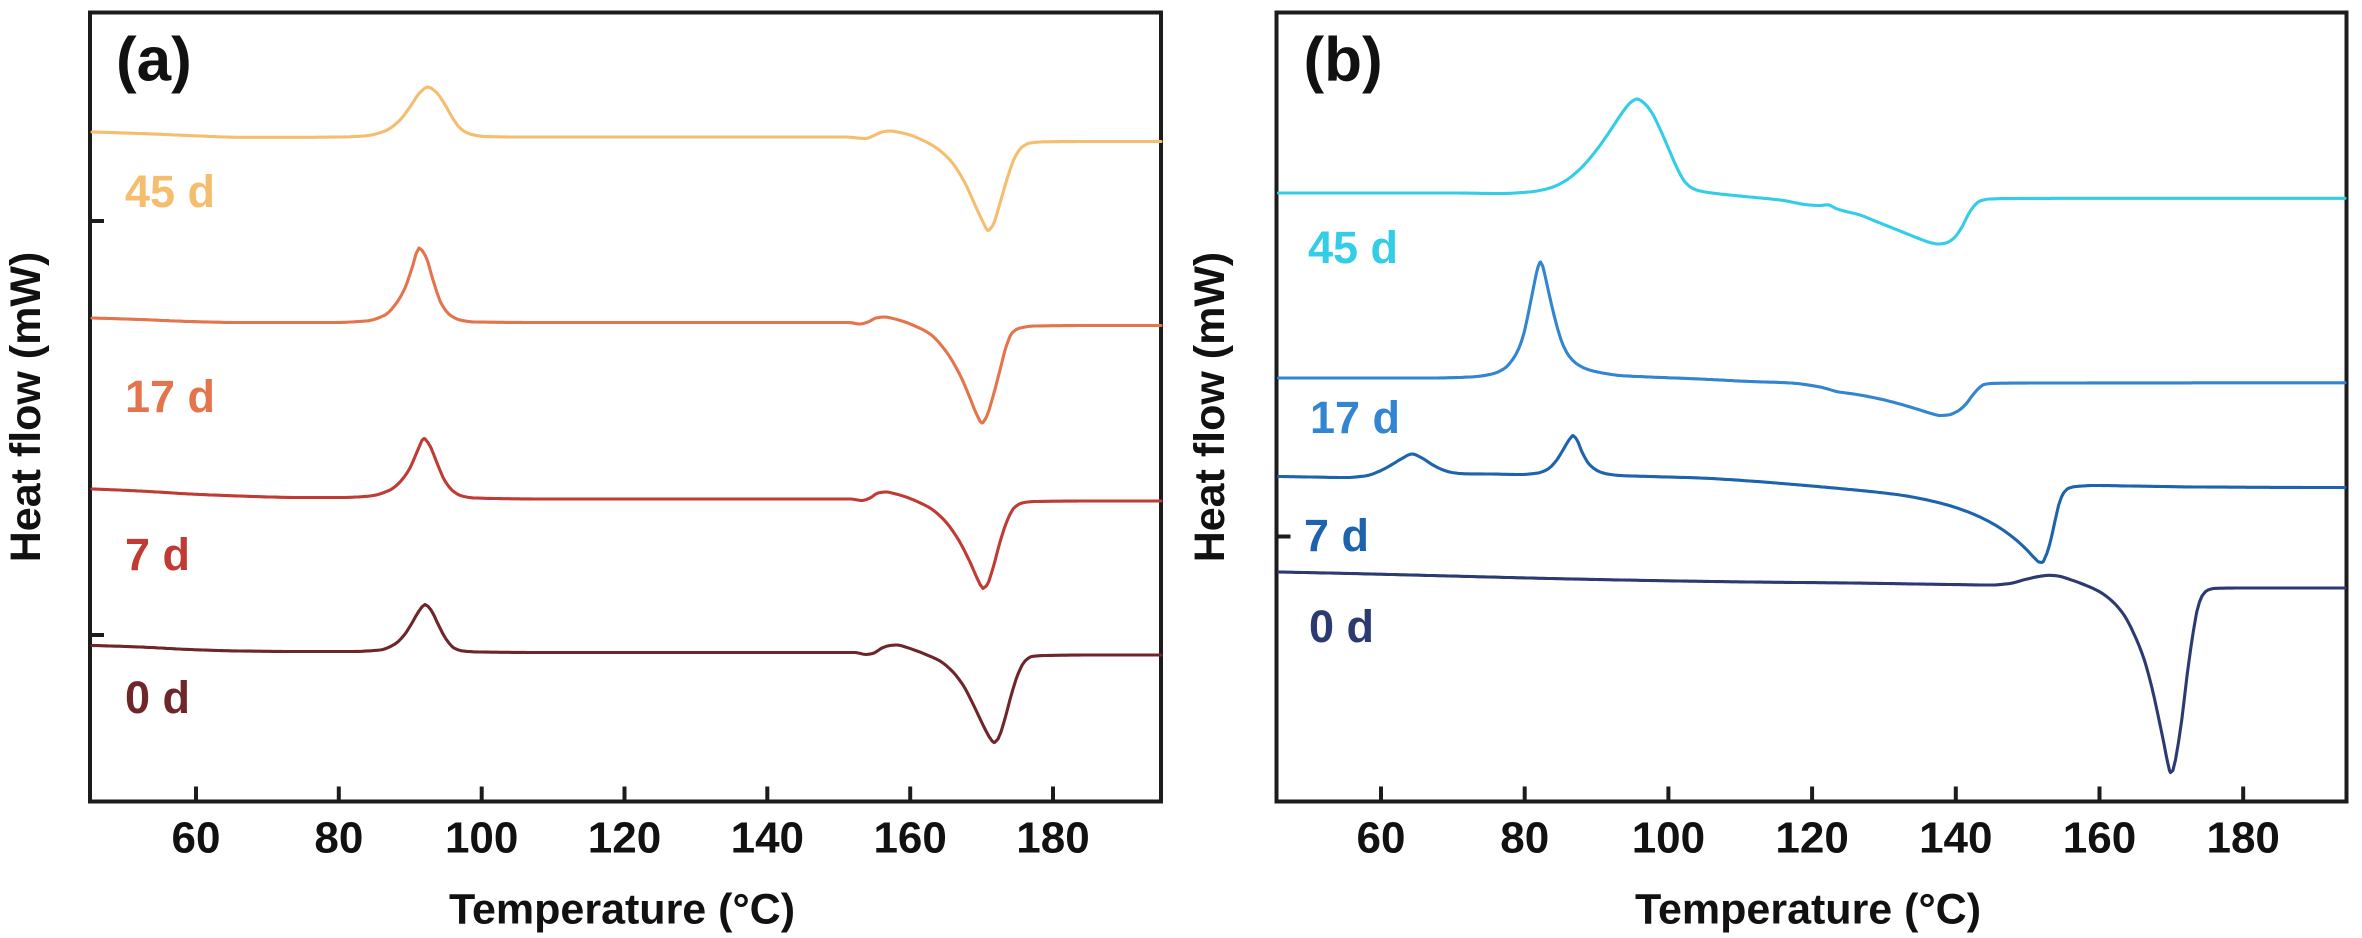 Image resolution: width=2362 pixels, height=938 pixels. I want to click on svg-text: (b), so click(1343, 60).